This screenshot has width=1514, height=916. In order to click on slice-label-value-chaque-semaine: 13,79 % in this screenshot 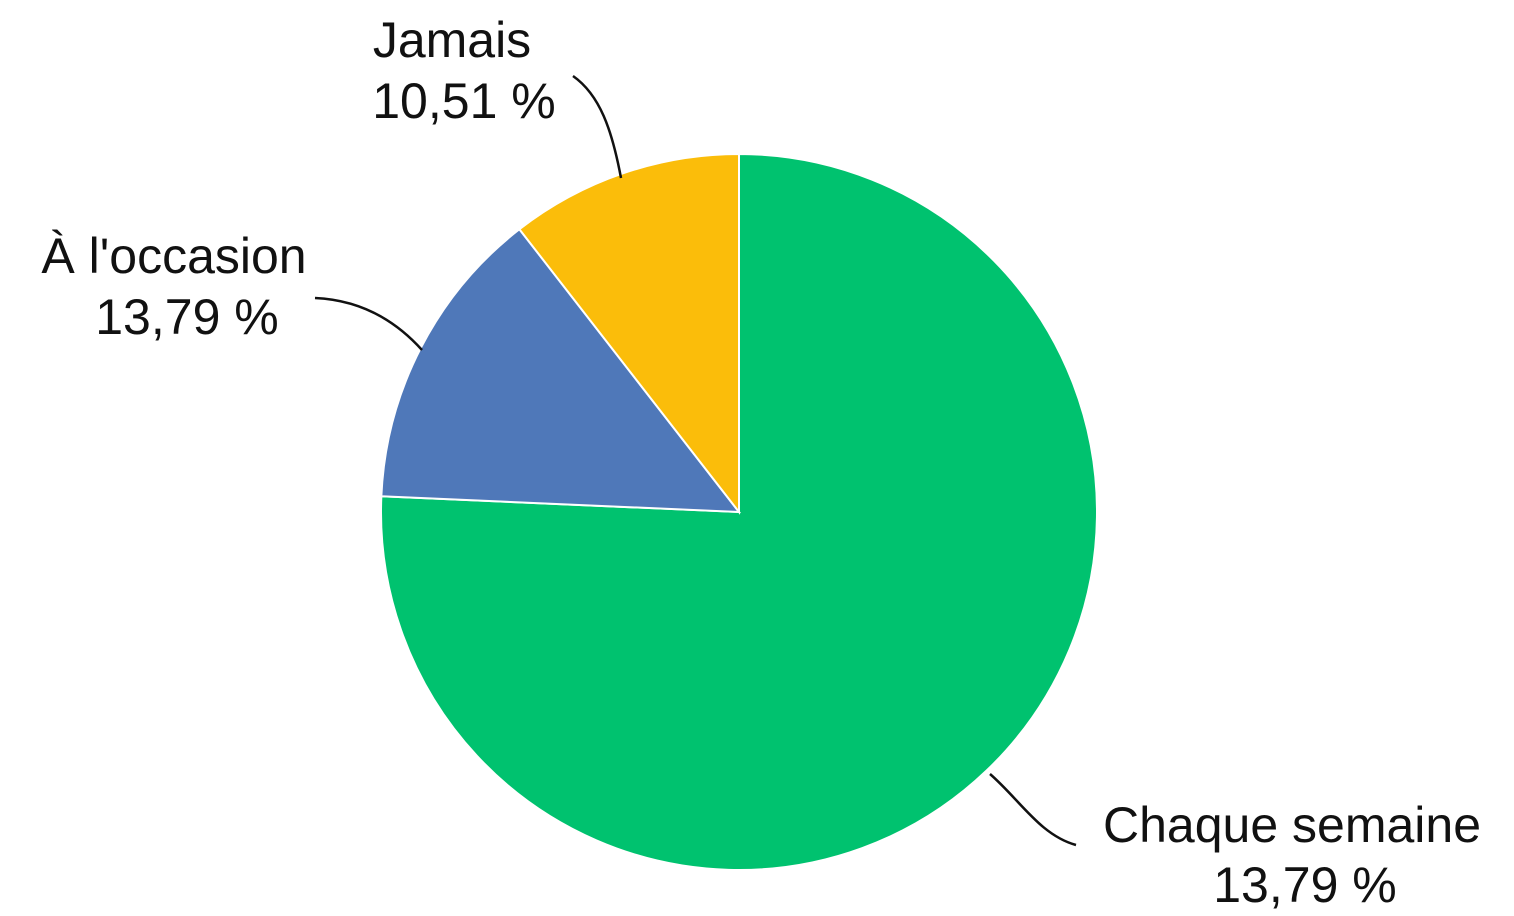, I will do `click(1304, 885)`.